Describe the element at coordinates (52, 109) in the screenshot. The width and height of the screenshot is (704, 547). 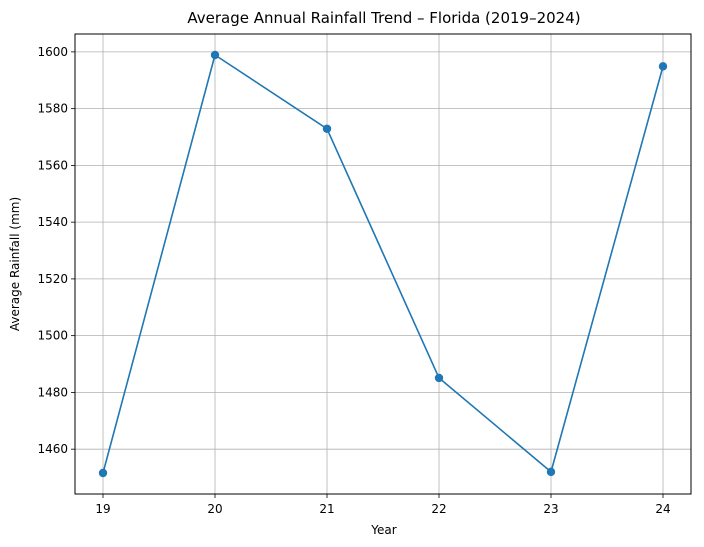
I see `y-tick-label: 1580` at that location.